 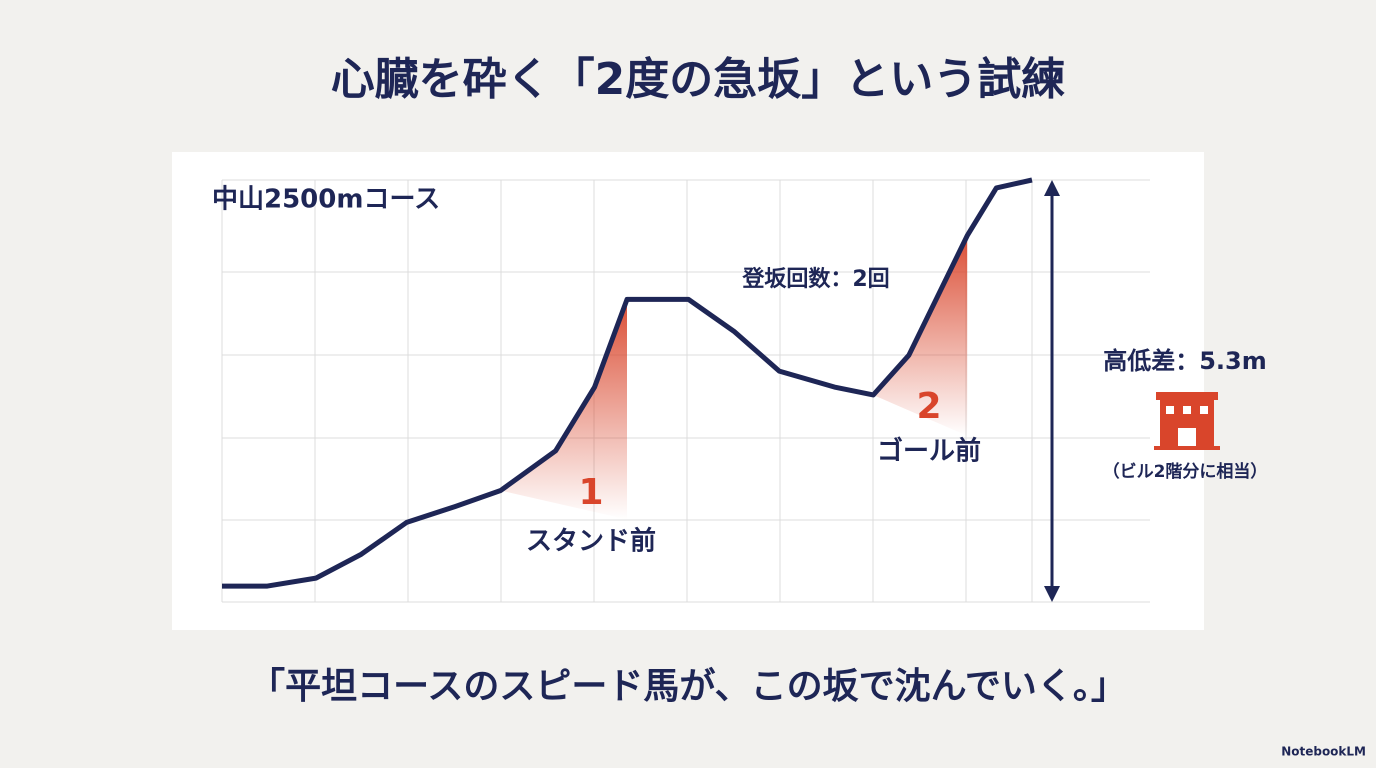 I want to click on height-note: （ビル2階分に相当）, so click(x=1185, y=471).